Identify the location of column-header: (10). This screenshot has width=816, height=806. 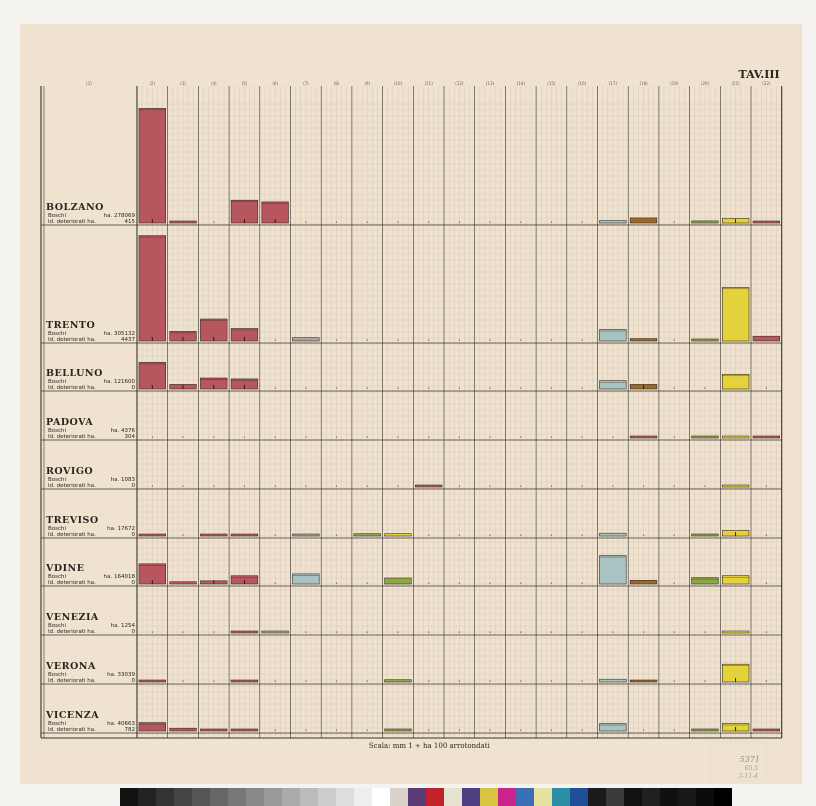
(398, 83).